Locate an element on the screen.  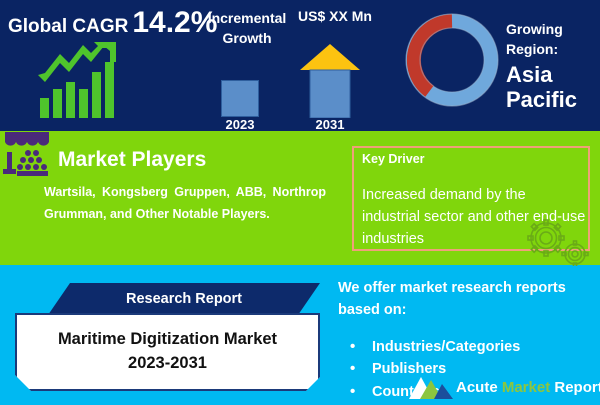
acute-market-reports-logo: Acute Market Reports is located at coordinates (504, 387).